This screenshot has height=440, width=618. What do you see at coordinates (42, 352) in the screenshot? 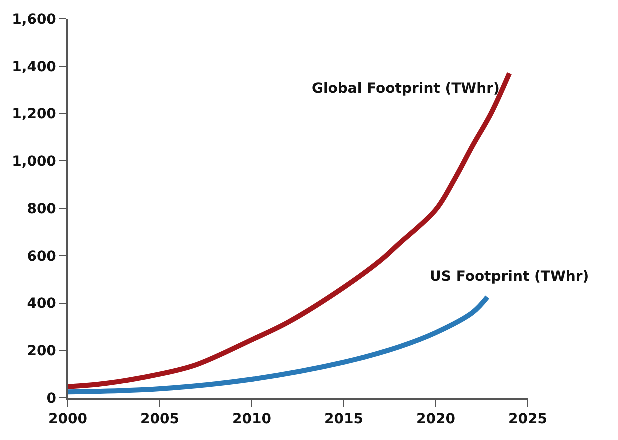
I see `y-tick-label: 200` at bounding box center [42, 352].